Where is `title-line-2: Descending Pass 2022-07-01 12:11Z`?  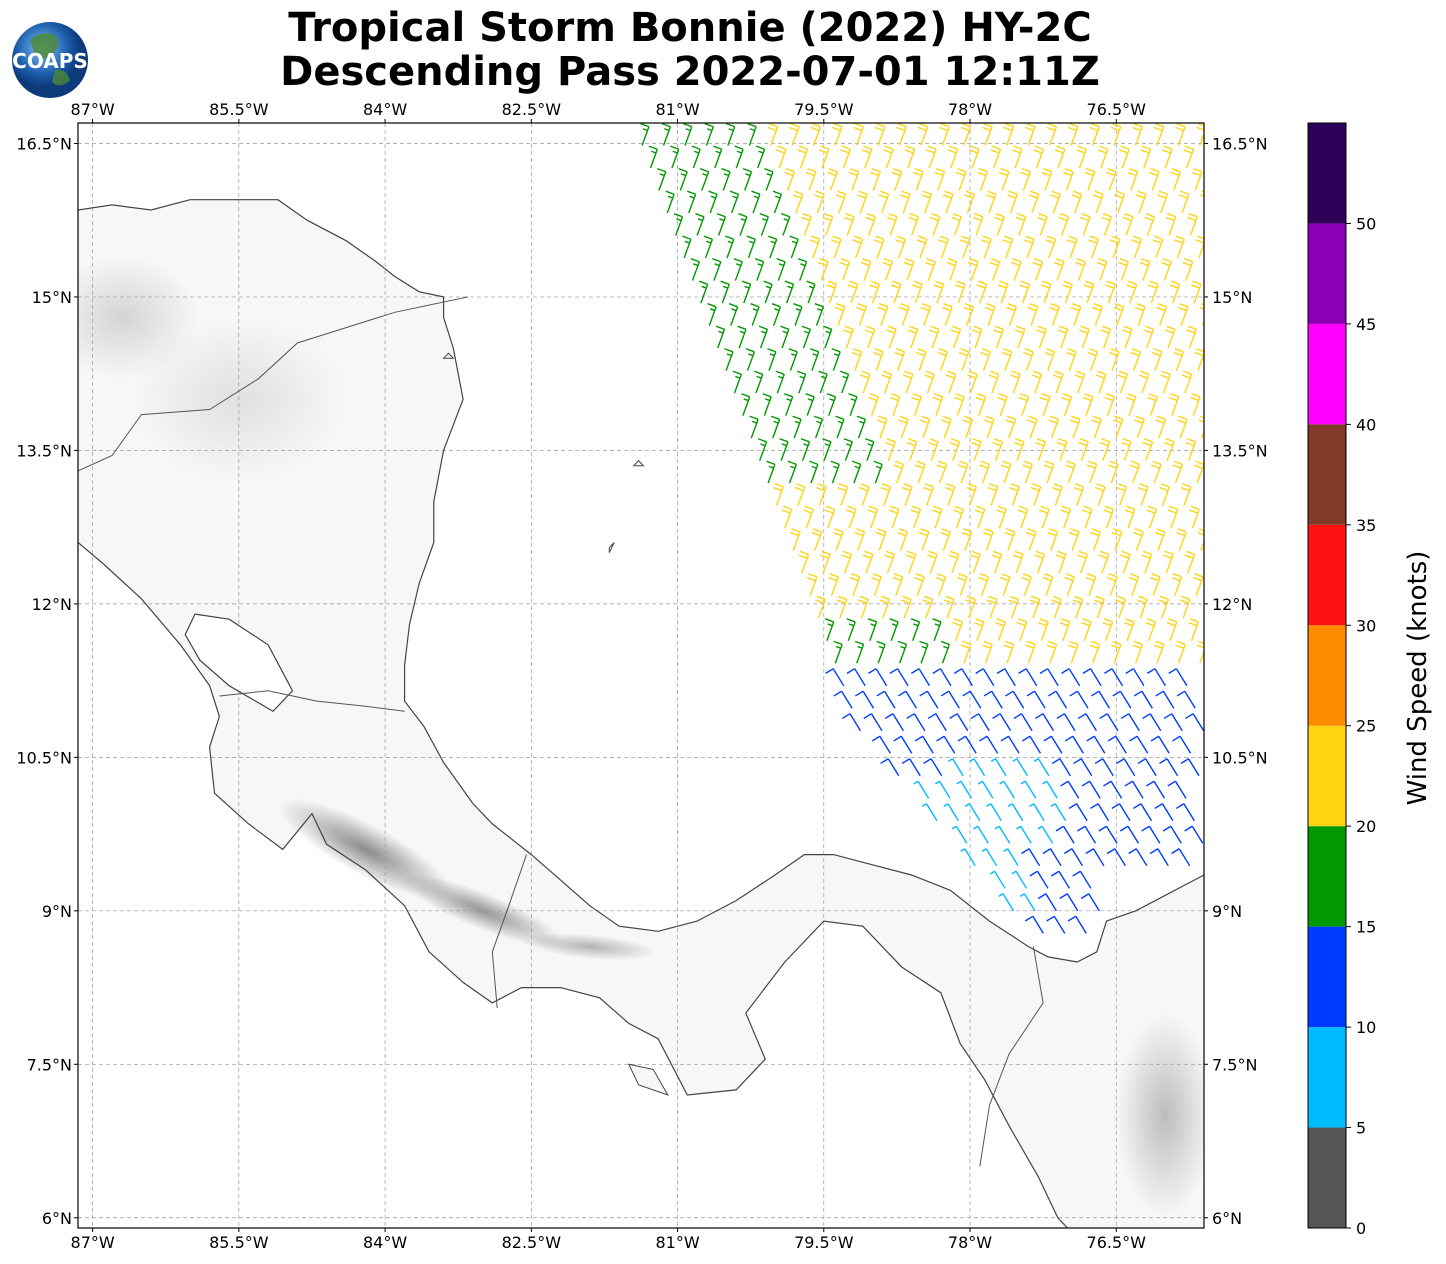
title-line-2: Descending Pass 2022-07-01 12:11Z is located at coordinates (690, 72).